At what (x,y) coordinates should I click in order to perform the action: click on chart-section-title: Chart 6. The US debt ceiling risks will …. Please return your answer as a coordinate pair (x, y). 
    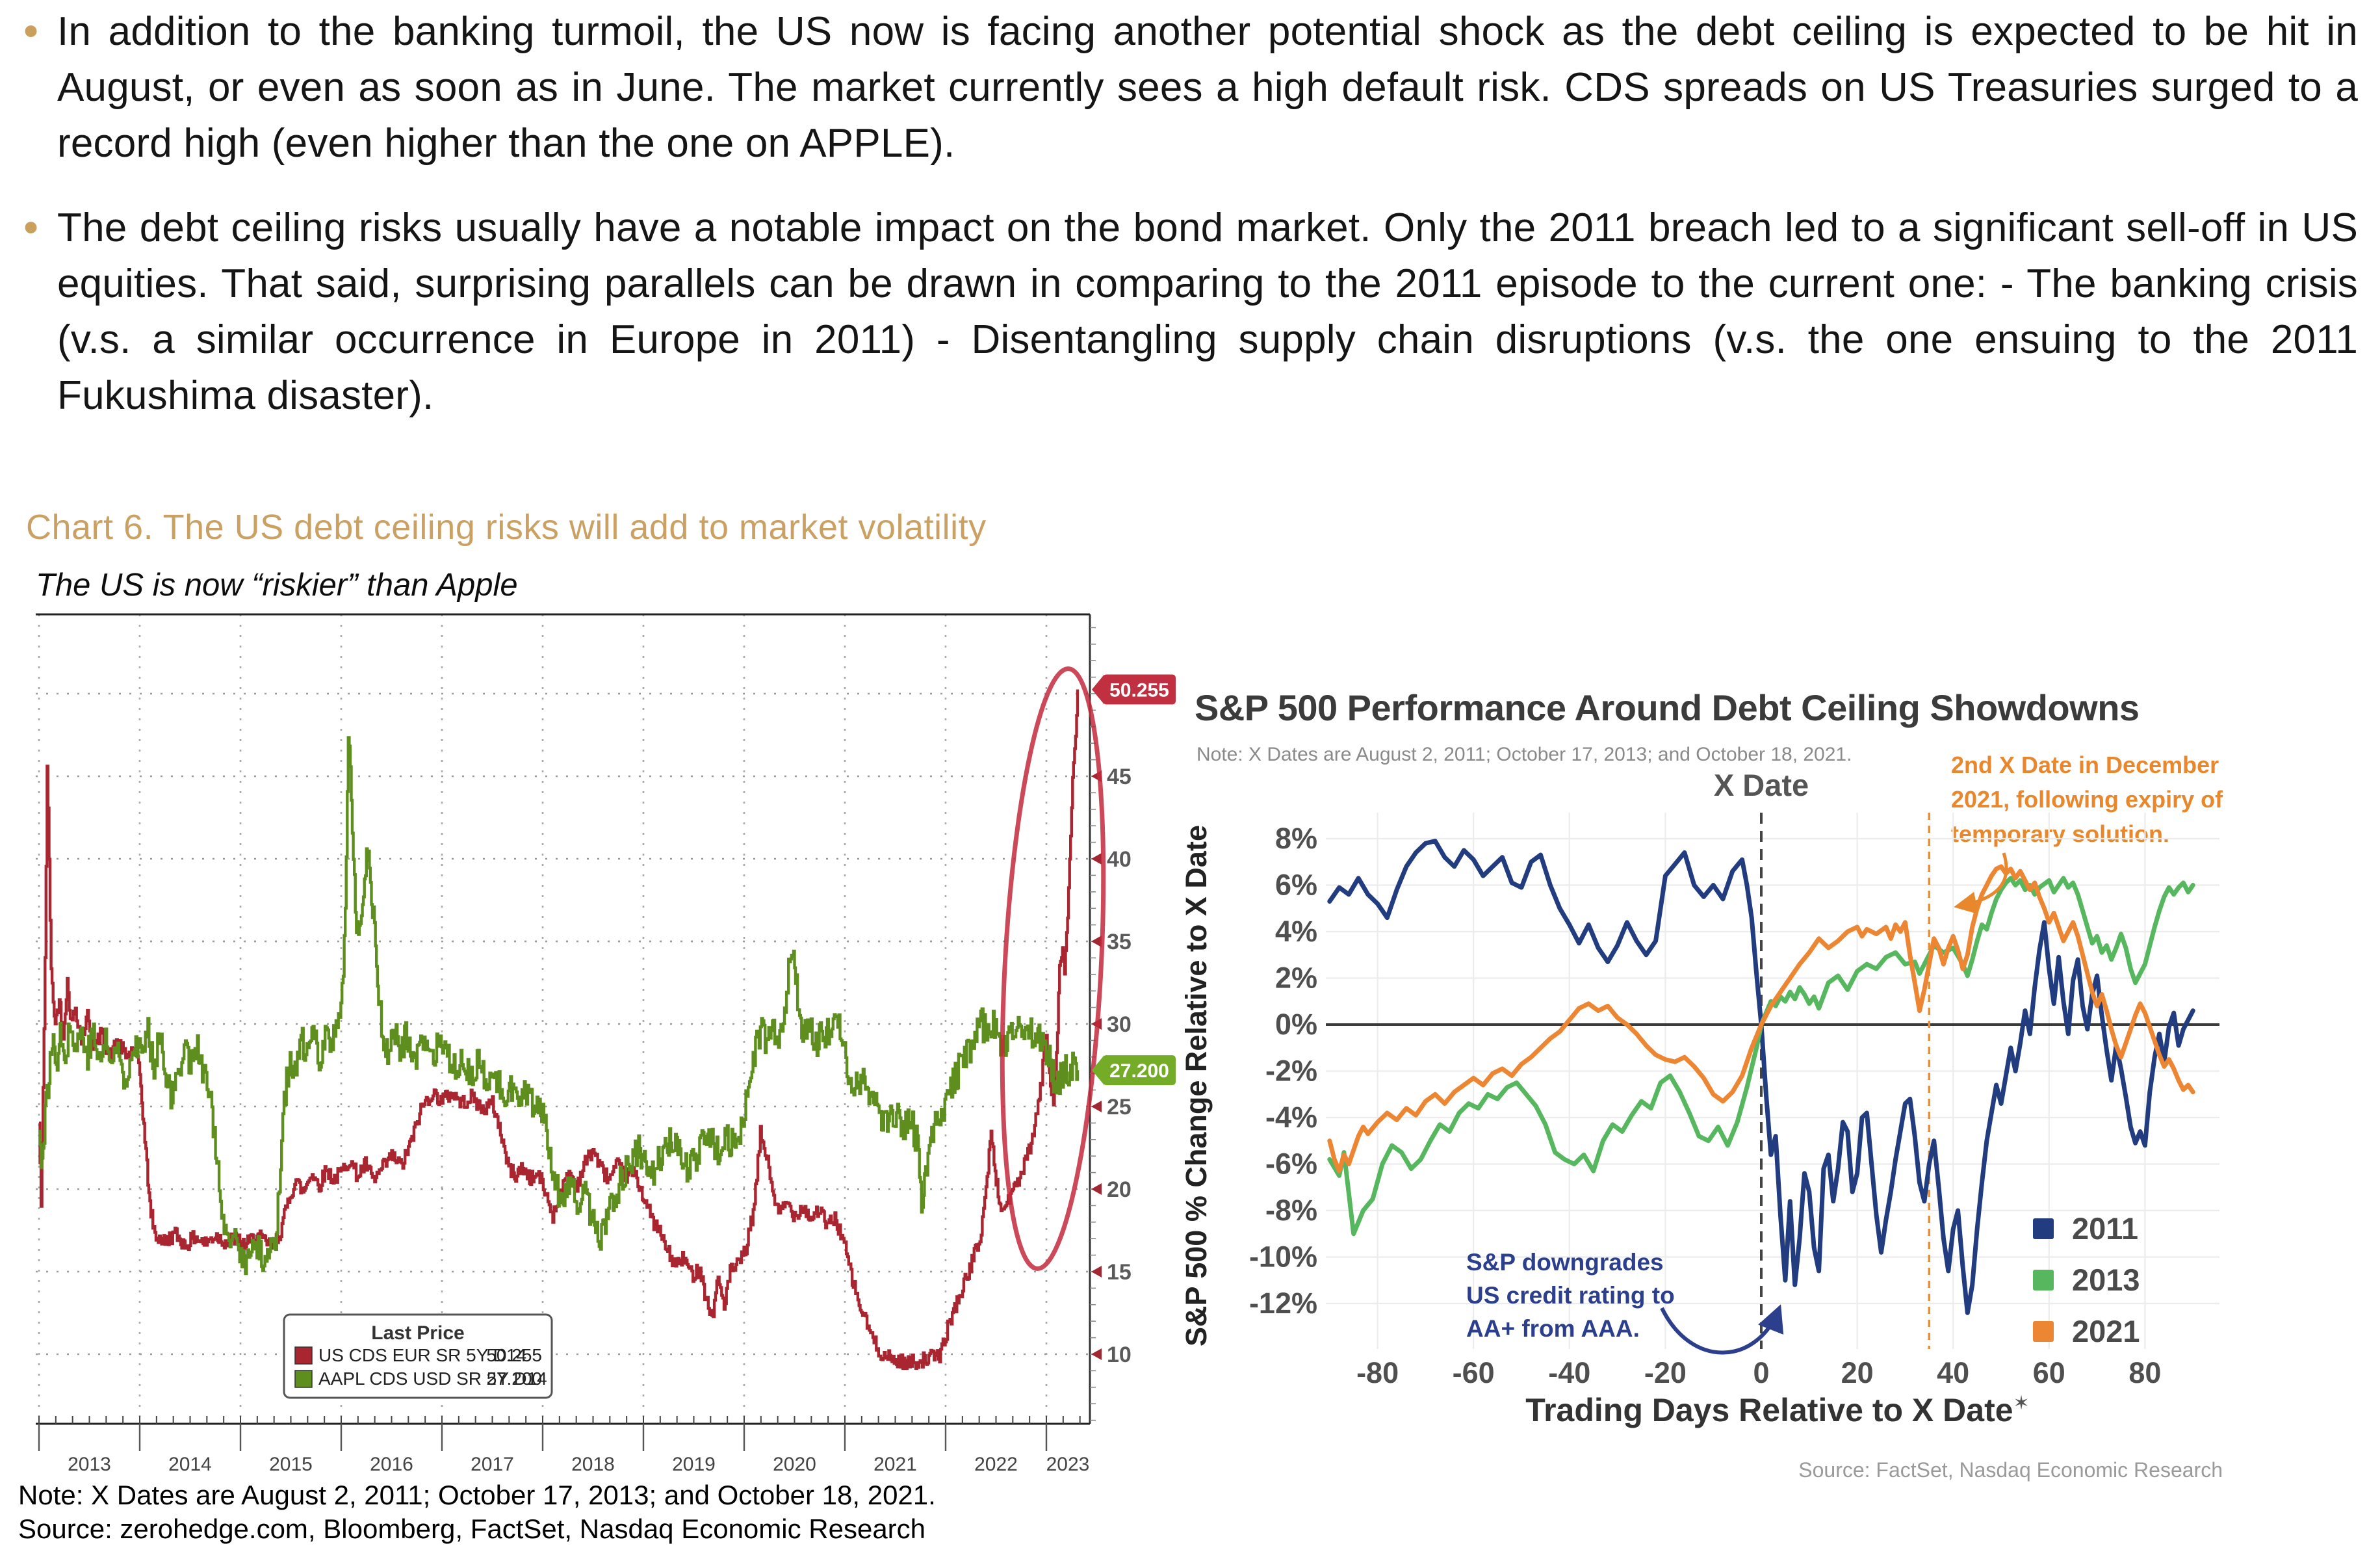
    Looking at the image, I should click on (507, 527).